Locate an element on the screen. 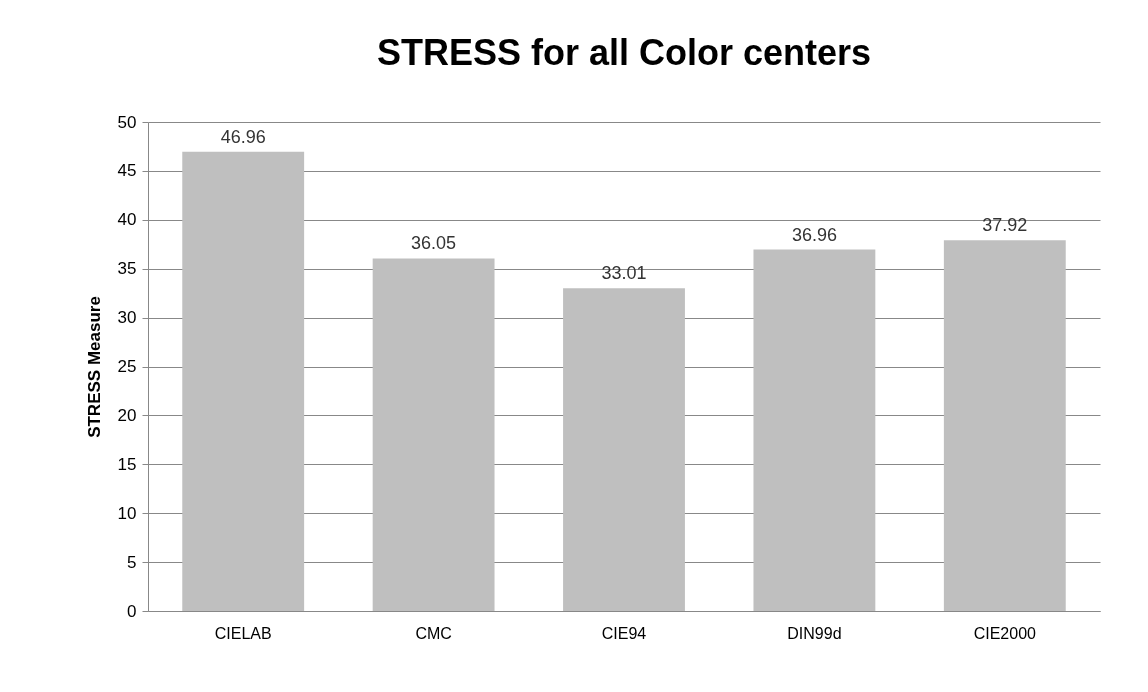  chart-title: STRESS for all Color centers is located at coordinates (624, 52).